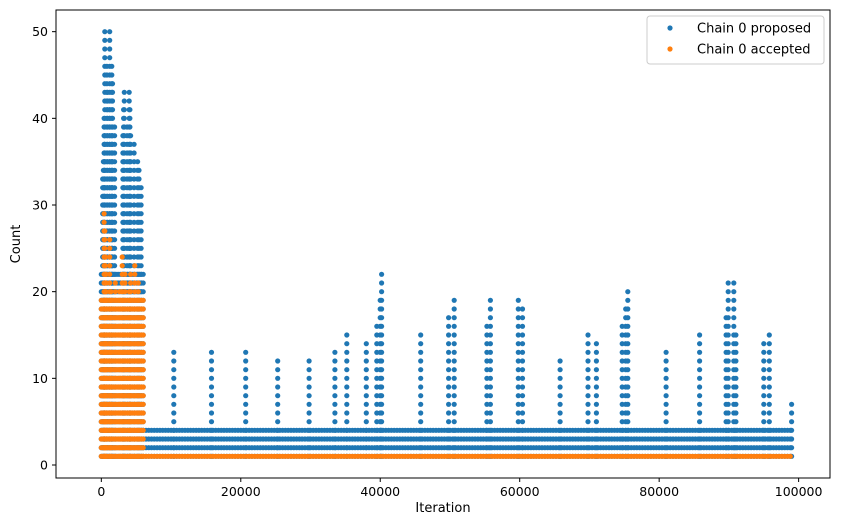  What do you see at coordinates (670, 28) in the screenshot?
I see `legend-marker-proposed` at bounding box center [670, 28].